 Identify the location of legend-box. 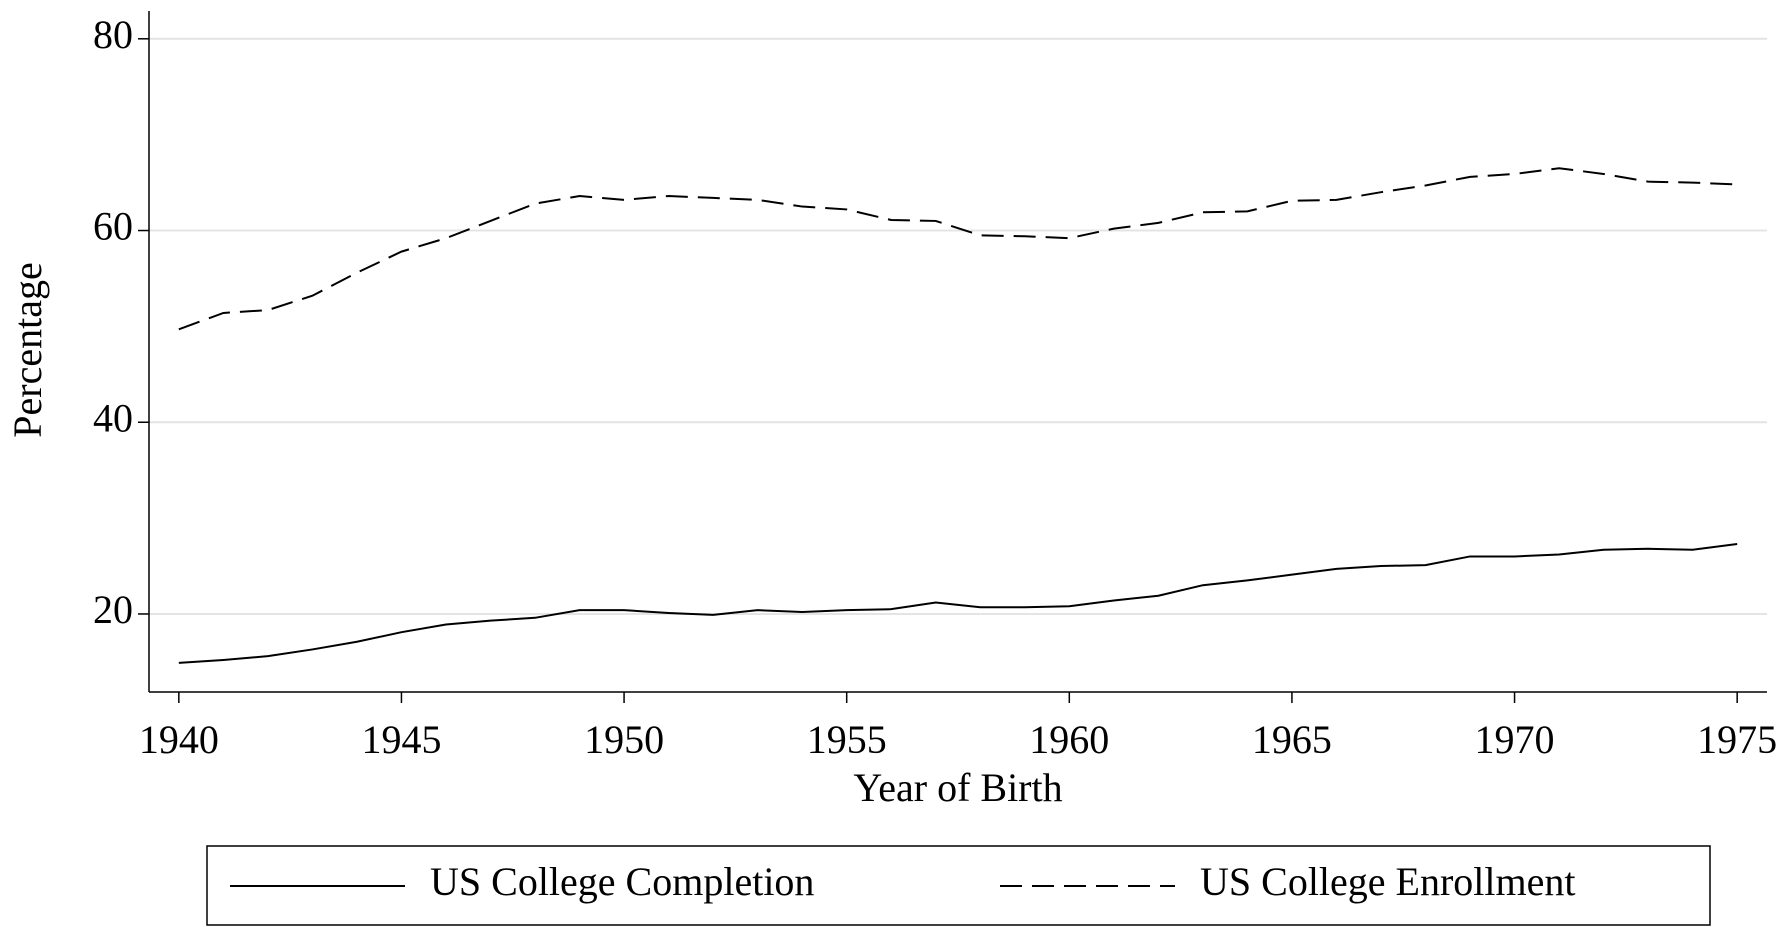
(958, 885).